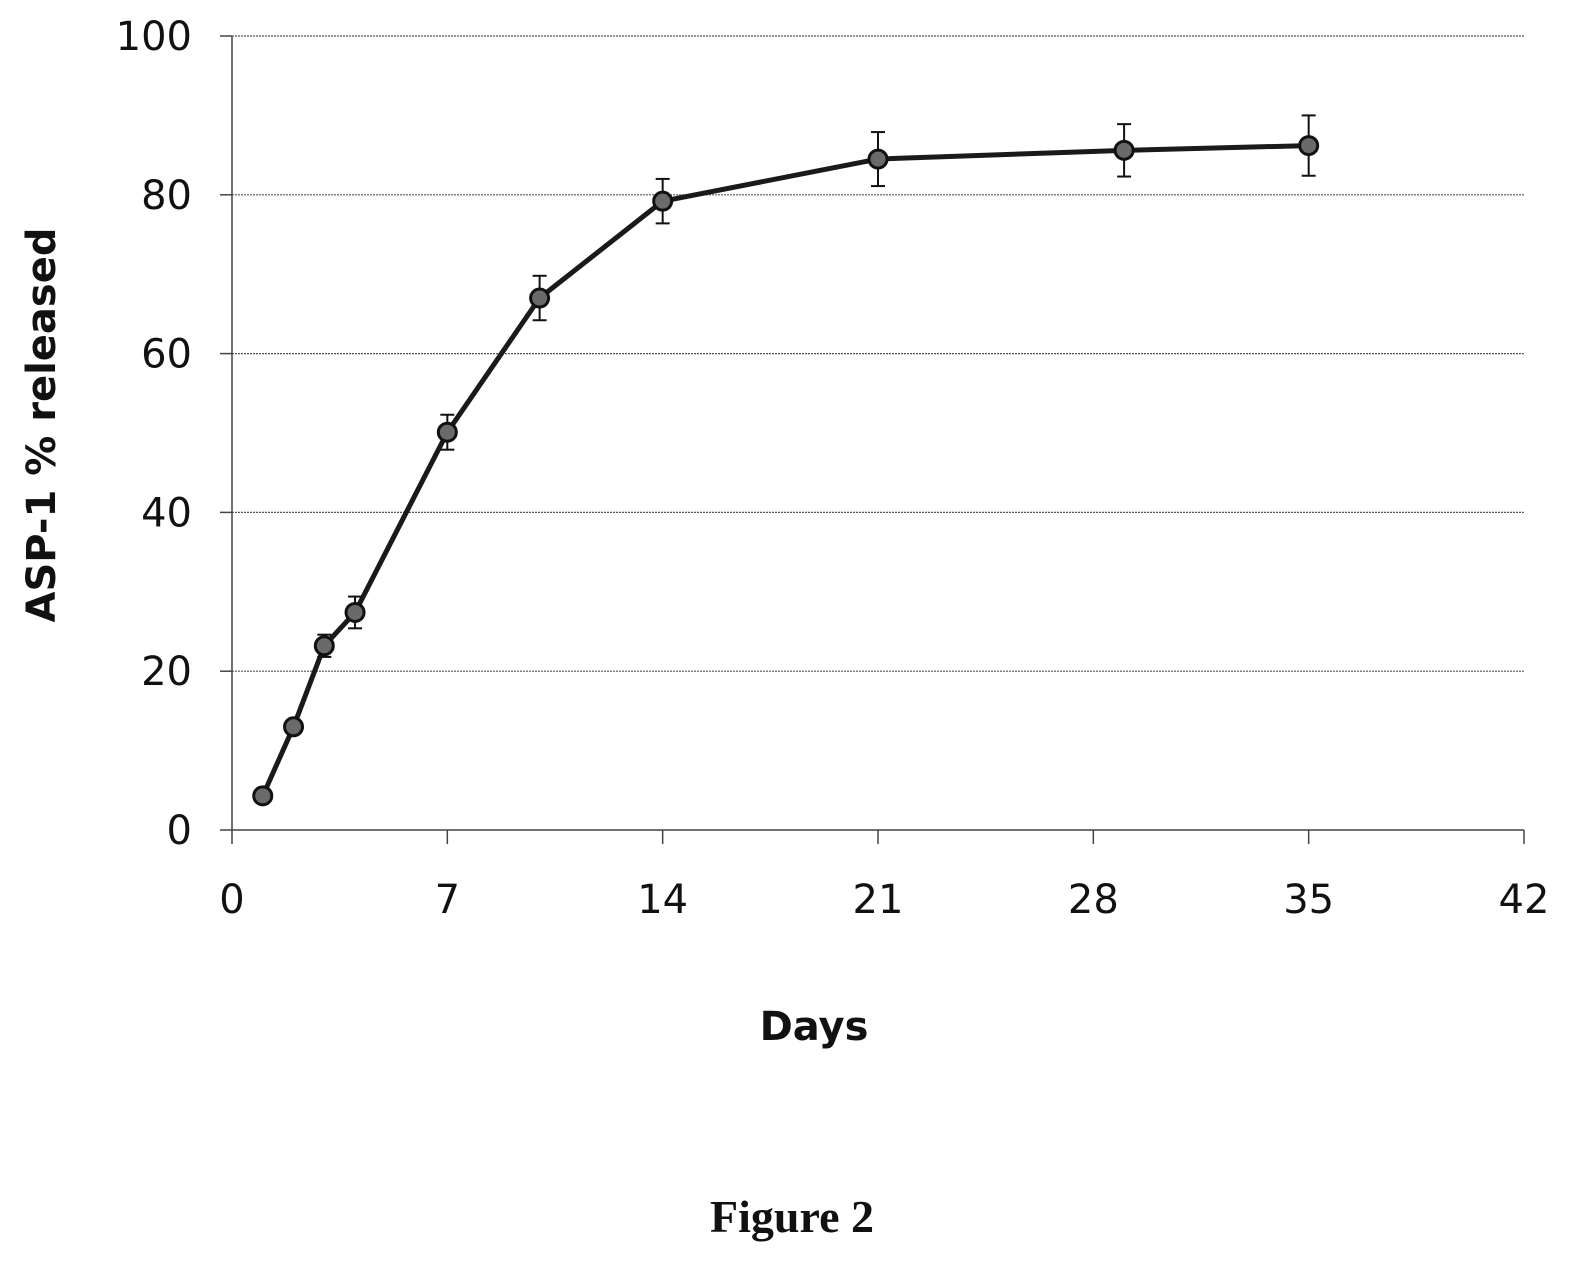 The width and height of the screenshot is (1584, 1281). I want to click on x-tick-label: 7, so click(447, 900).